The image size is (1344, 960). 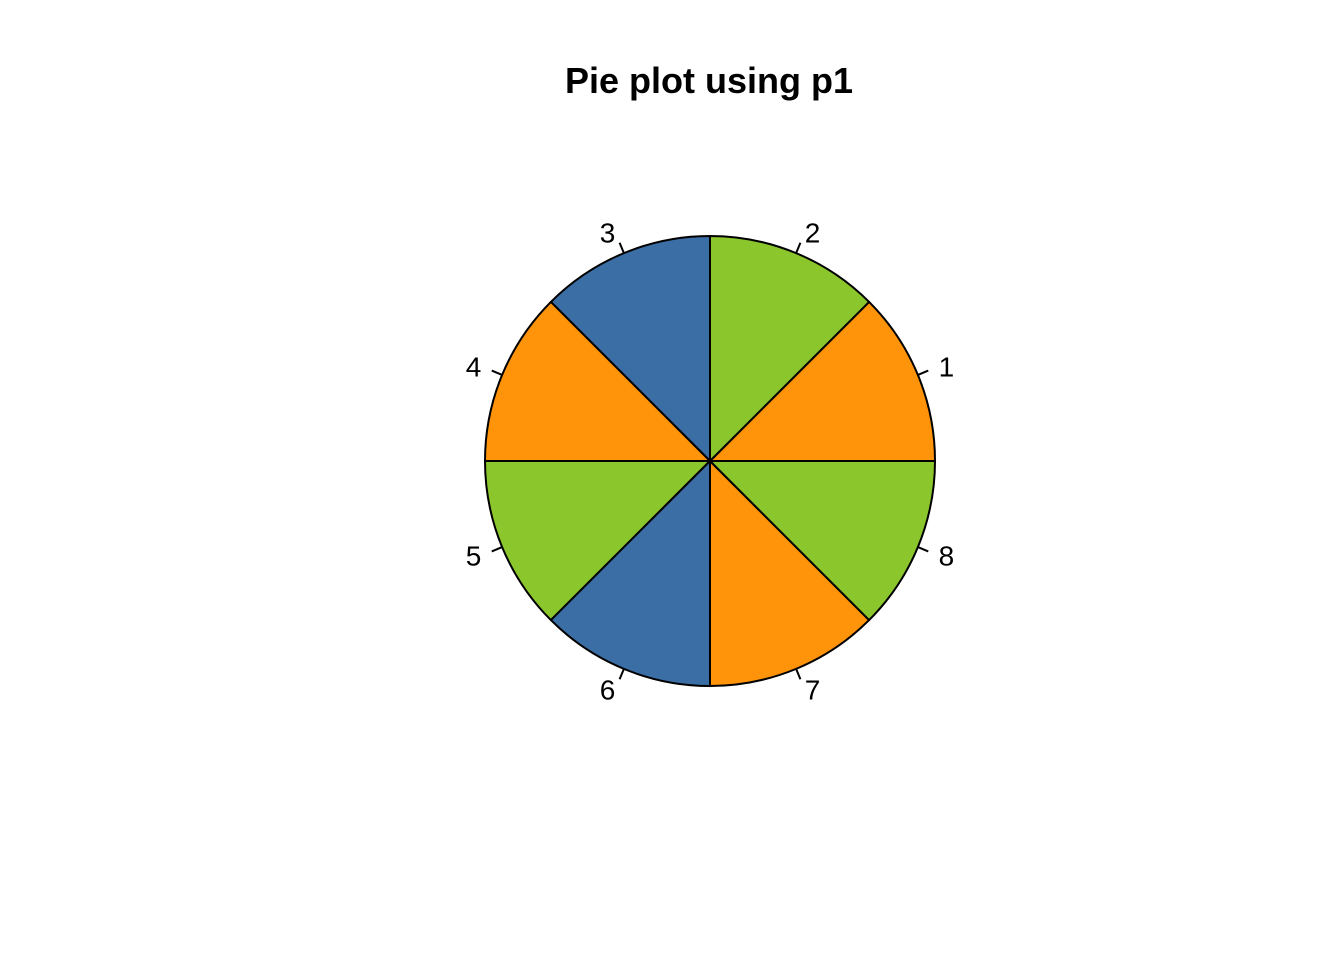 I want to click on slice-label-2: 2, so click(x=813, y=232).